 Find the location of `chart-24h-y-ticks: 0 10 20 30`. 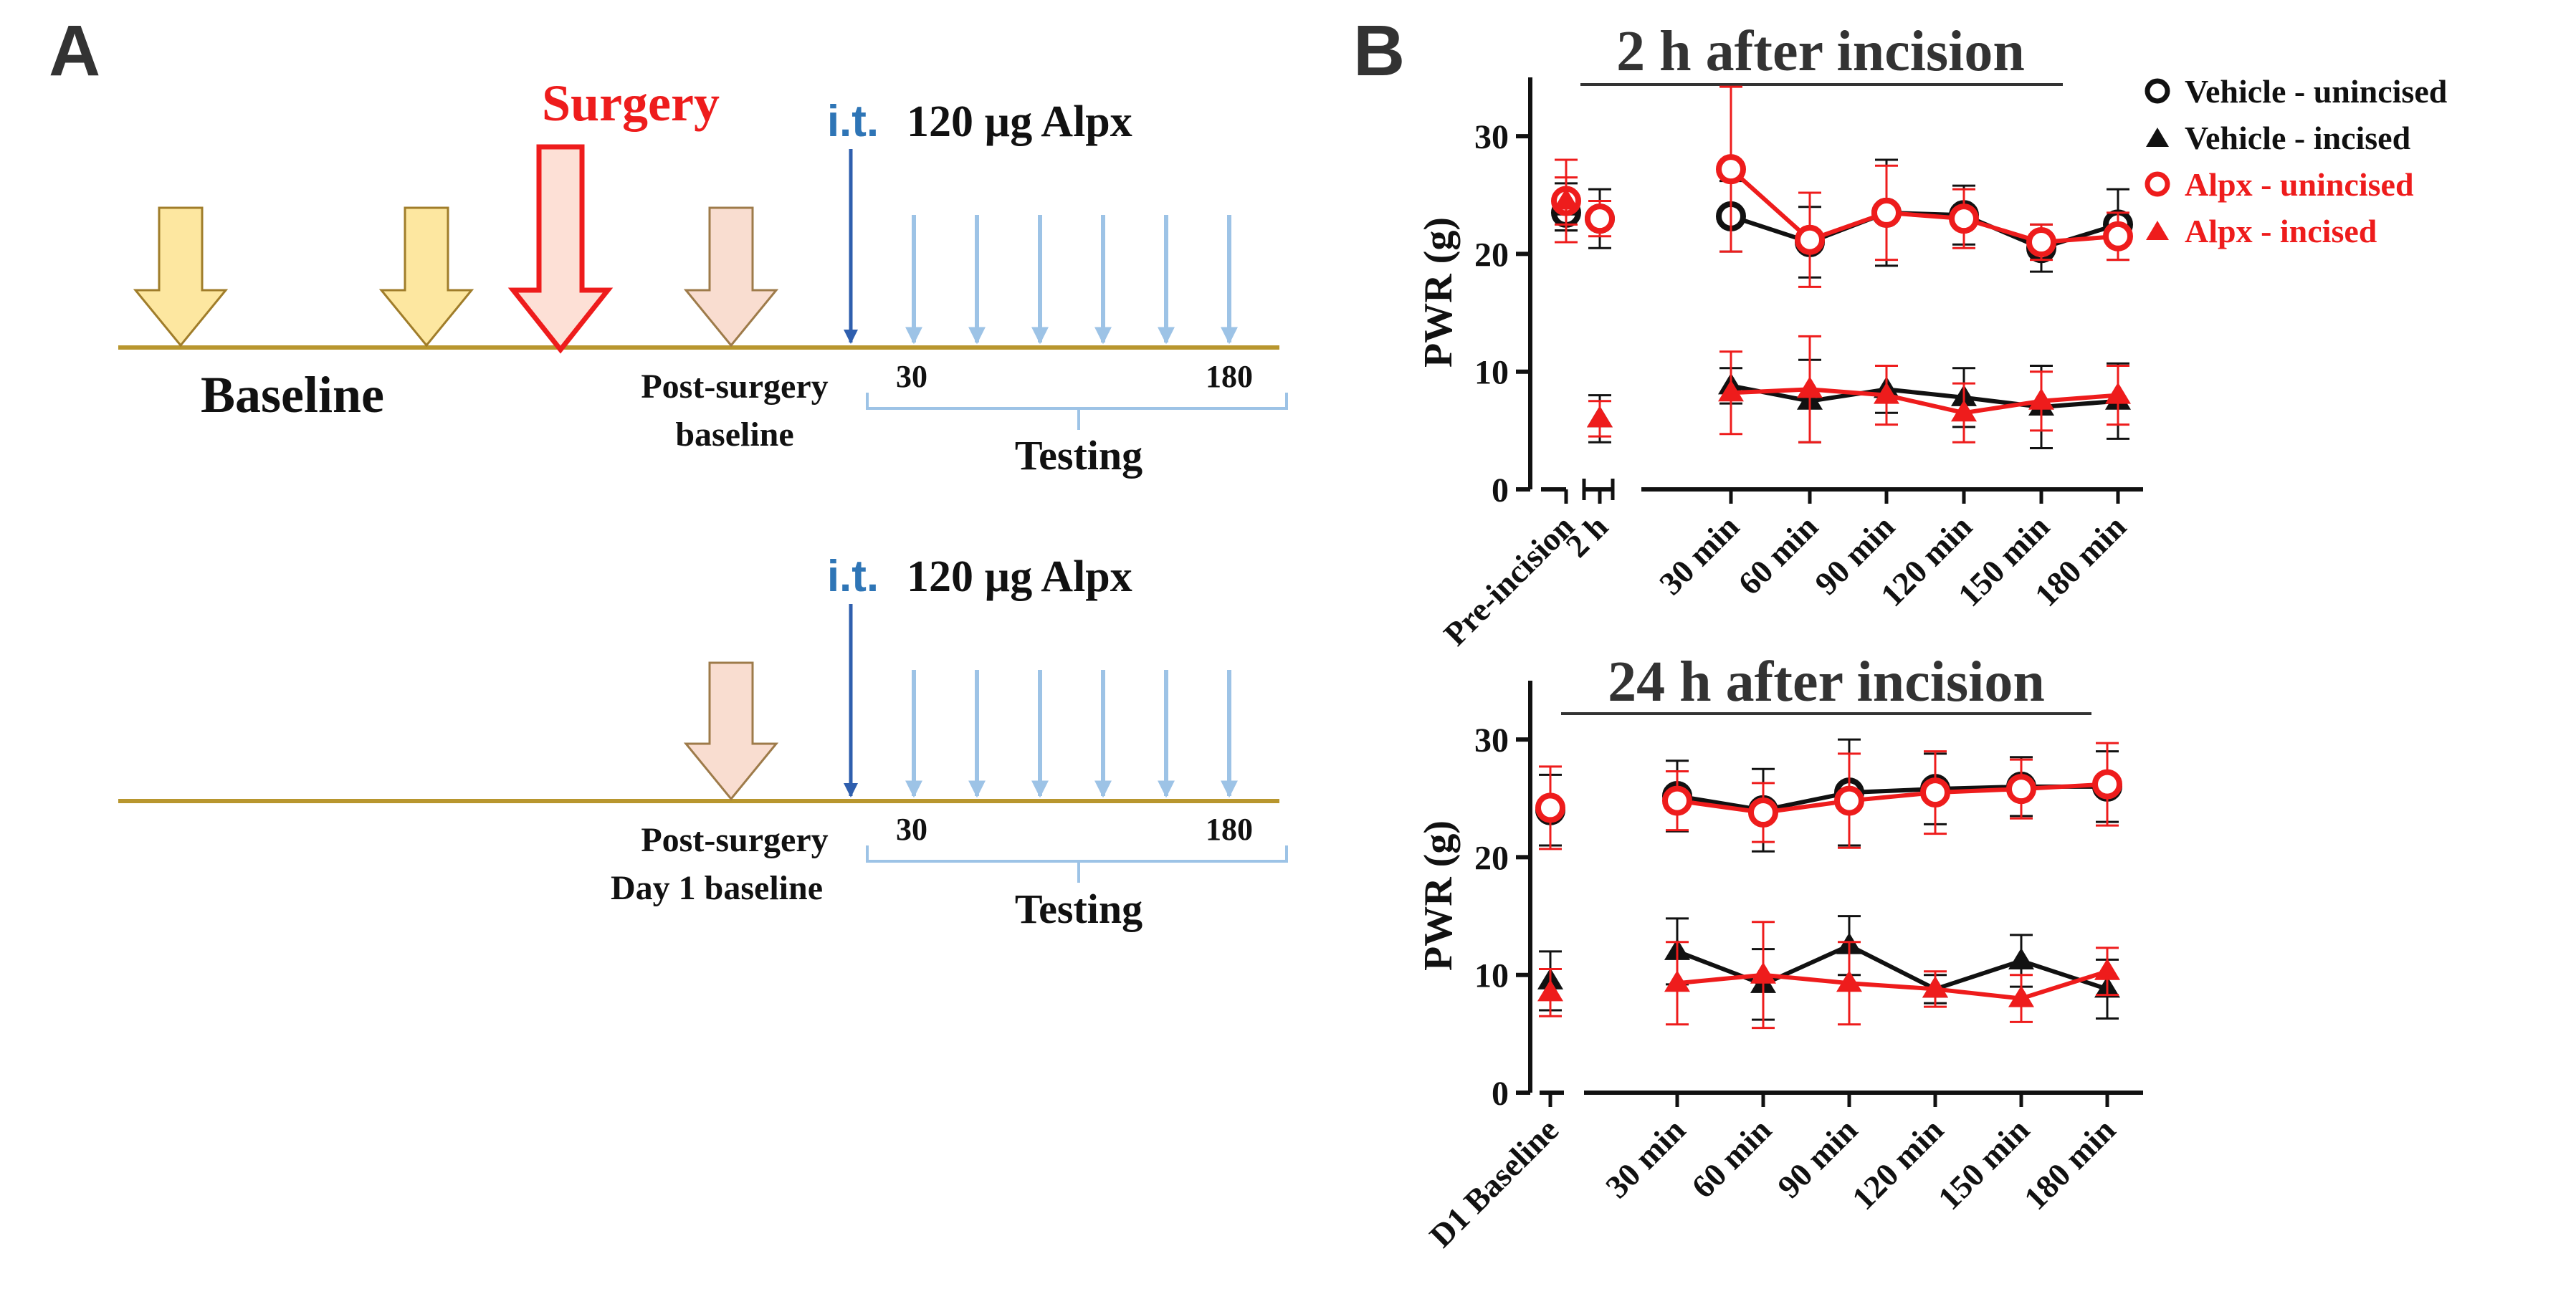

chart-24h-y-ticks: 0 10 20 30 is located at coordinates (1502, 917).